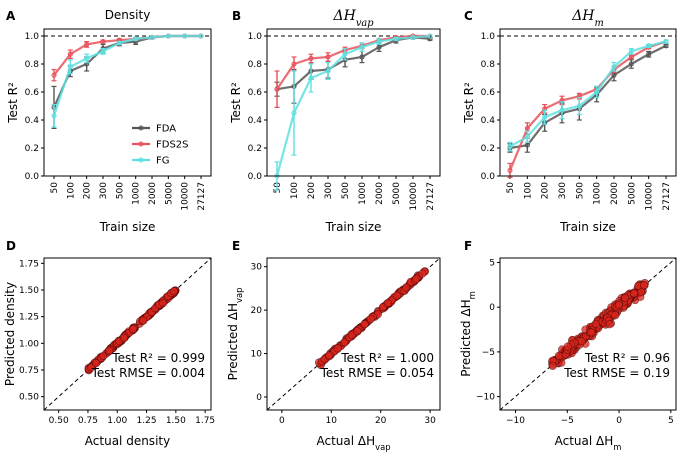  Describe the element at coordinates (257, 355) in the screenshot. I see `y-tick-label: 10` at that location.